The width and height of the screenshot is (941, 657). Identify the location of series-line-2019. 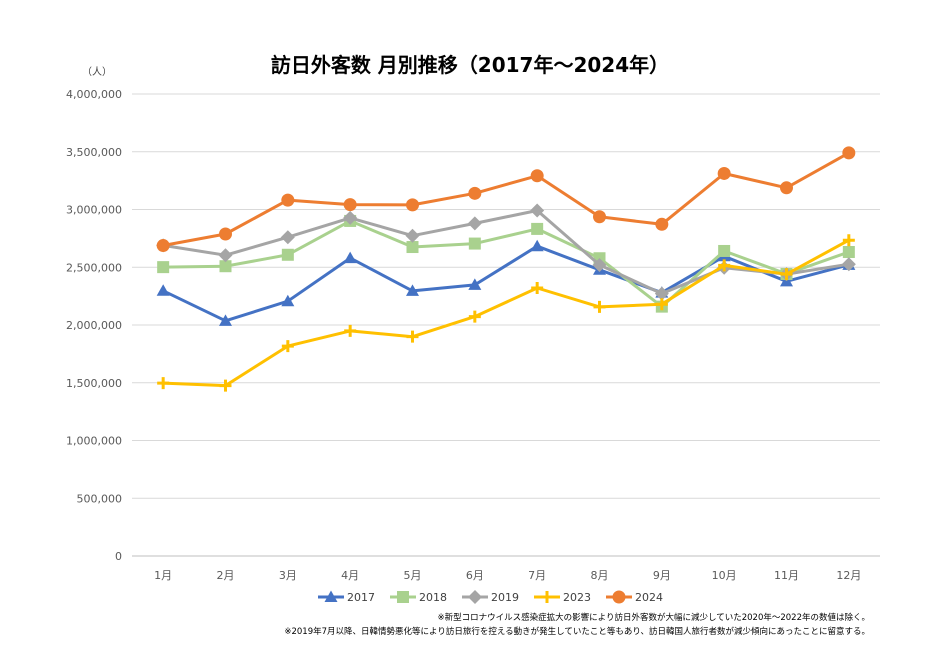
(506, 252).